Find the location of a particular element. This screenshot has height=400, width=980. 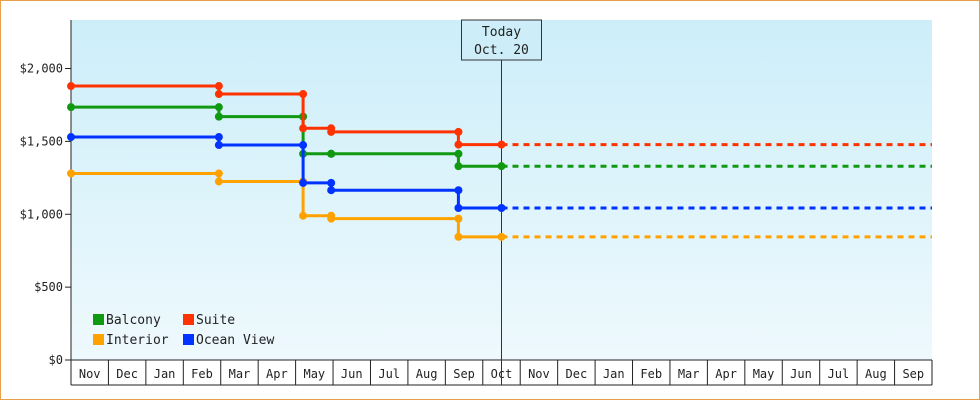

legend-label: Suite is located at coordinates (215, 320).